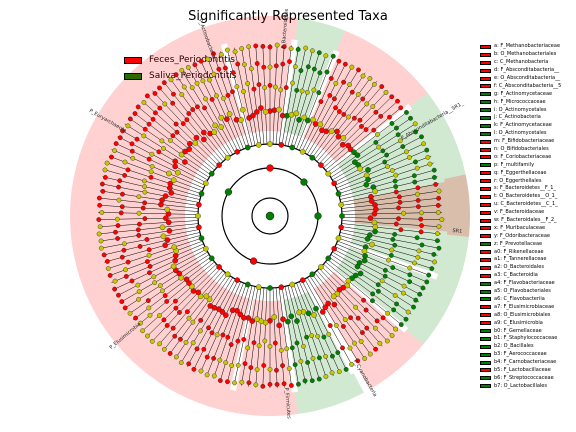 This screenshot has width=576, height=432. What do you see at coordinates (457, 231) in the screenshot?
I see `clade-label: SR1` at bounding box center [457, 231].